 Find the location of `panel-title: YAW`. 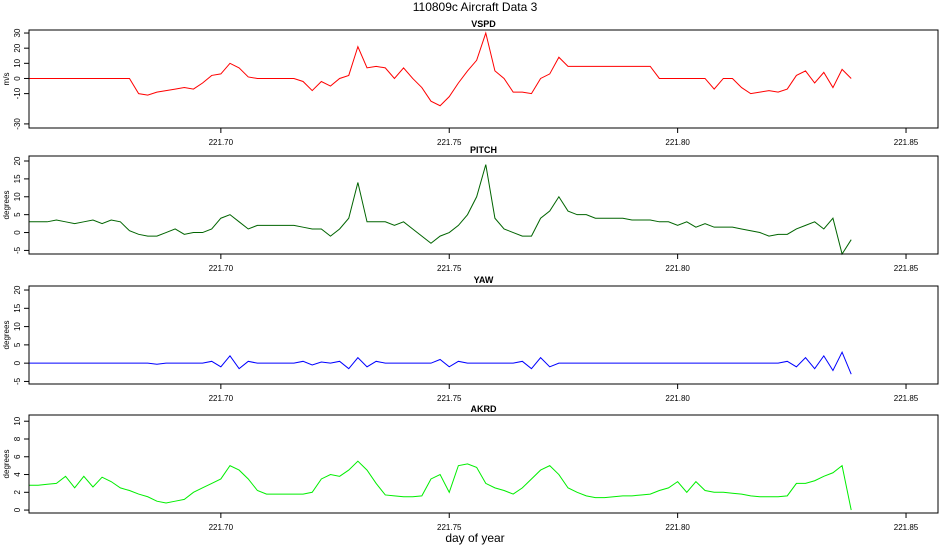

panel-title: YAW is located at coordinates (484, 280).